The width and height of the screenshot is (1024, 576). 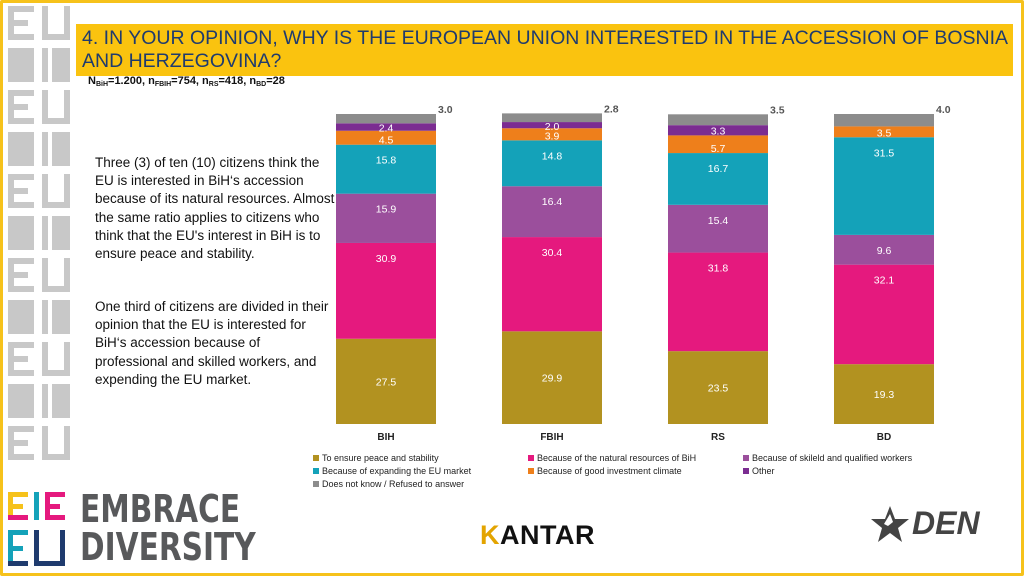 I want to click on data-label-rs-1: 31.8, so click(x=718, y=269).